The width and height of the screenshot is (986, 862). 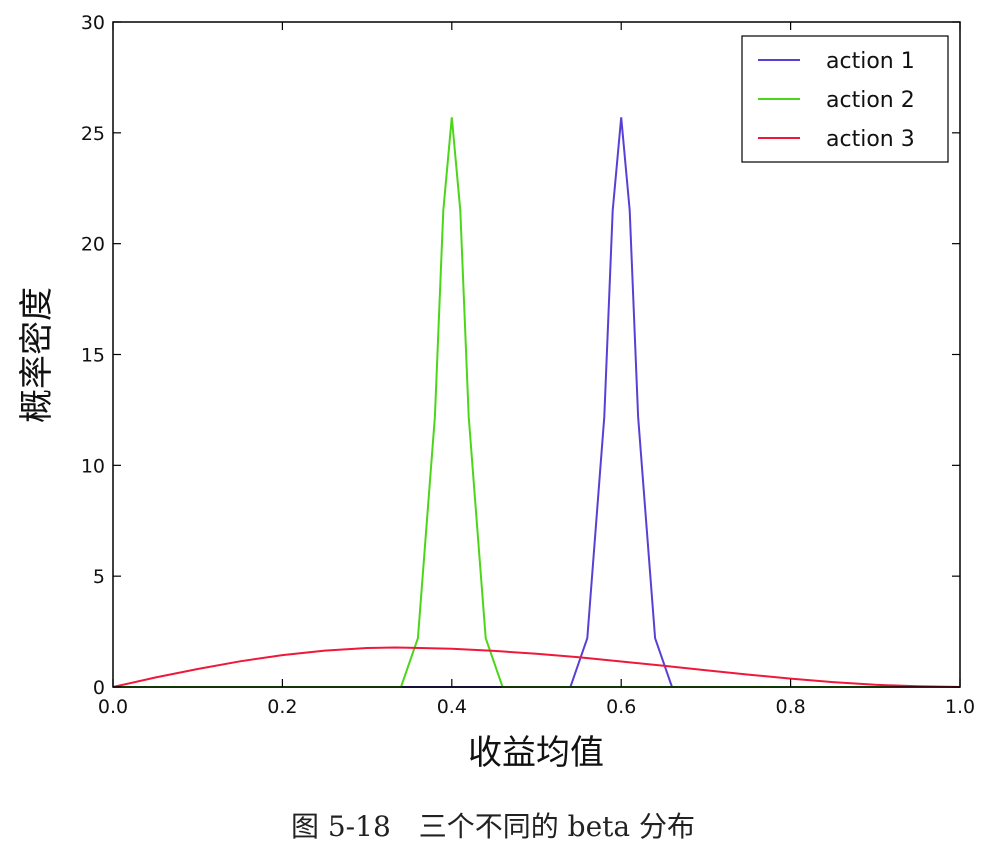 What do you see at coordinates (93, 134) in the screenshot?
I see `y-tick-label: 25` at bounding box center [93, 134].